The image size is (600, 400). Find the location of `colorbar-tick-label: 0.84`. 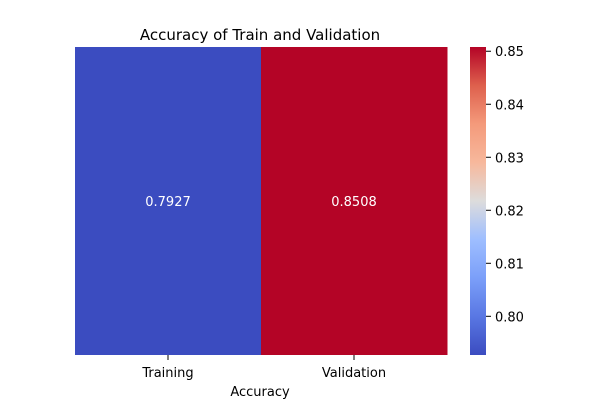

colorbar-tick-label: 0.84 is located at coordinates (509, 105).